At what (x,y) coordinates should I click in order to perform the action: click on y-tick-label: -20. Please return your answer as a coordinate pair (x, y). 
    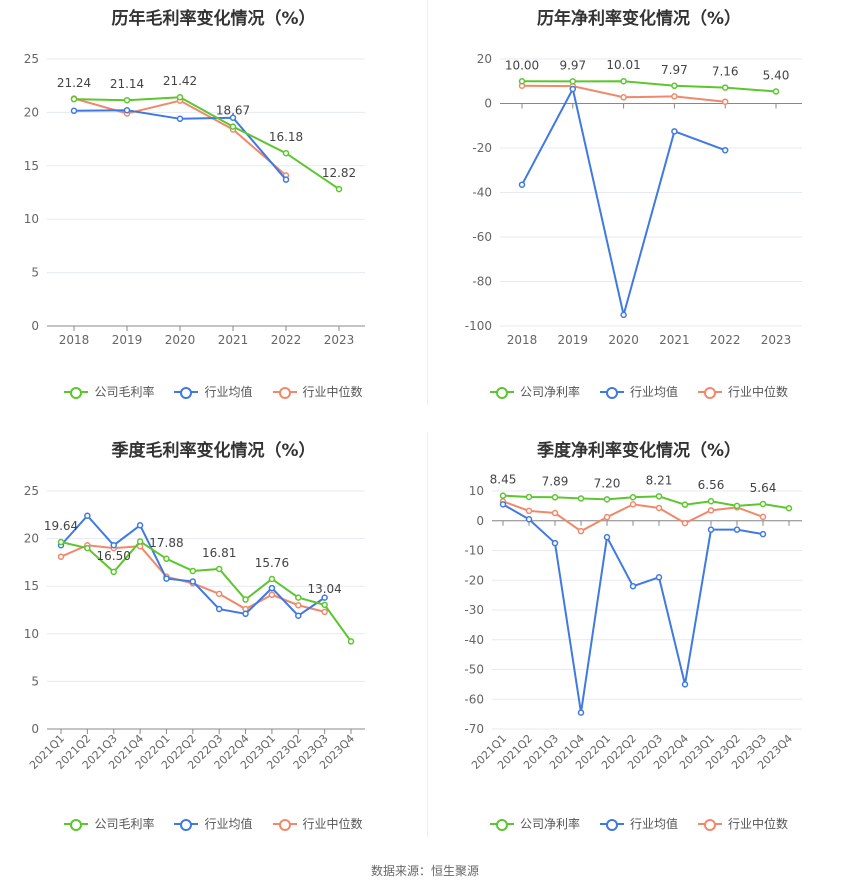
    Looking at the image, I should click on (482, 148).